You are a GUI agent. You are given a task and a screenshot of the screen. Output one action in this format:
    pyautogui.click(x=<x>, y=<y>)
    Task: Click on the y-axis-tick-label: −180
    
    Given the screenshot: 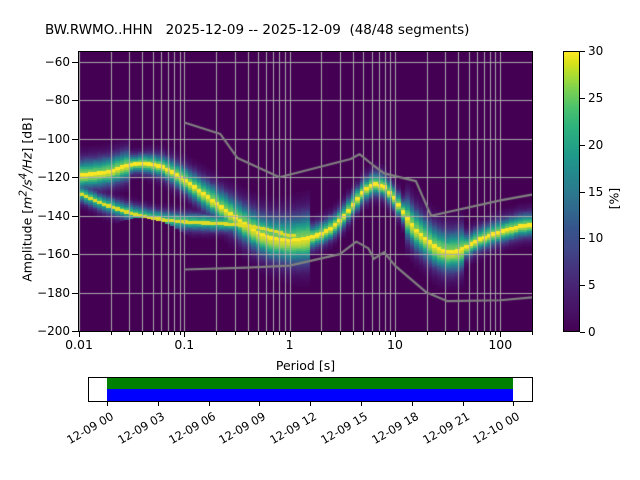 What is the action you would take?
    pyautogui.click(x=53, y=292)
    